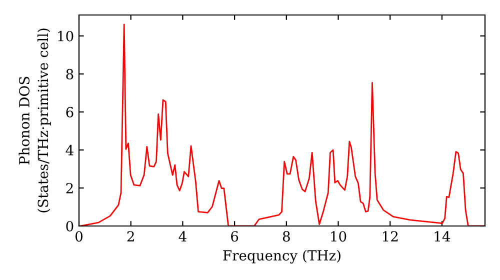  What do you see at coordinates (78, 236) in the screenshot?
I see `x-tick-label: 0` at bounding box center [78, 236].